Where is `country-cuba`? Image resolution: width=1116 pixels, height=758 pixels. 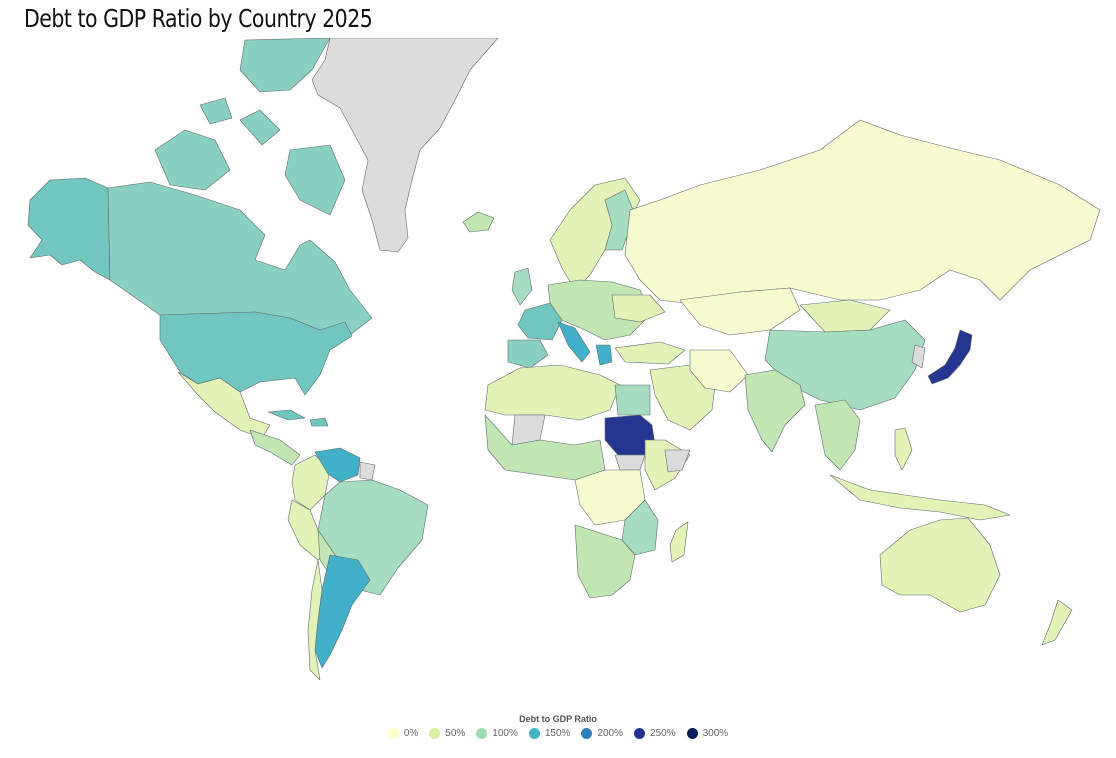 country-cuba is located at coordinates (298, 418).